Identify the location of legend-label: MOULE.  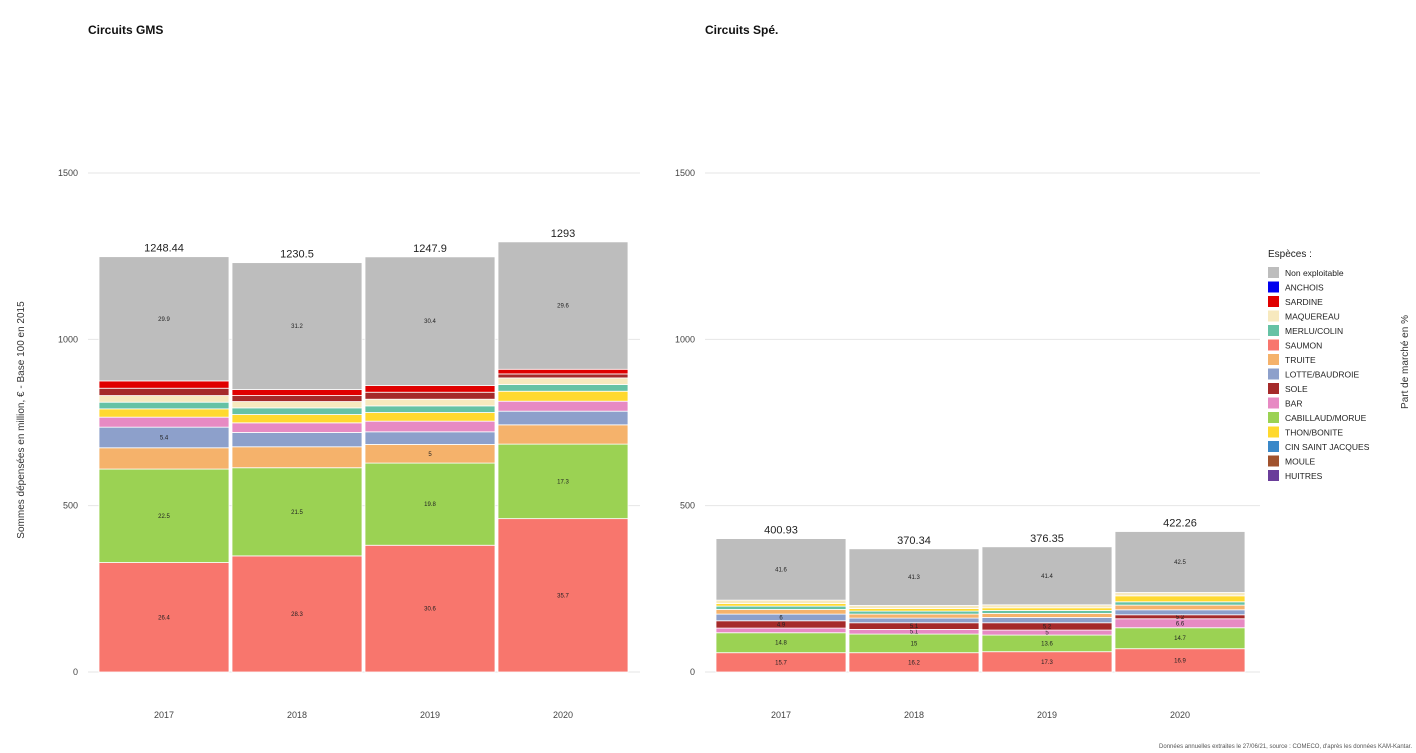
(1300, 462).